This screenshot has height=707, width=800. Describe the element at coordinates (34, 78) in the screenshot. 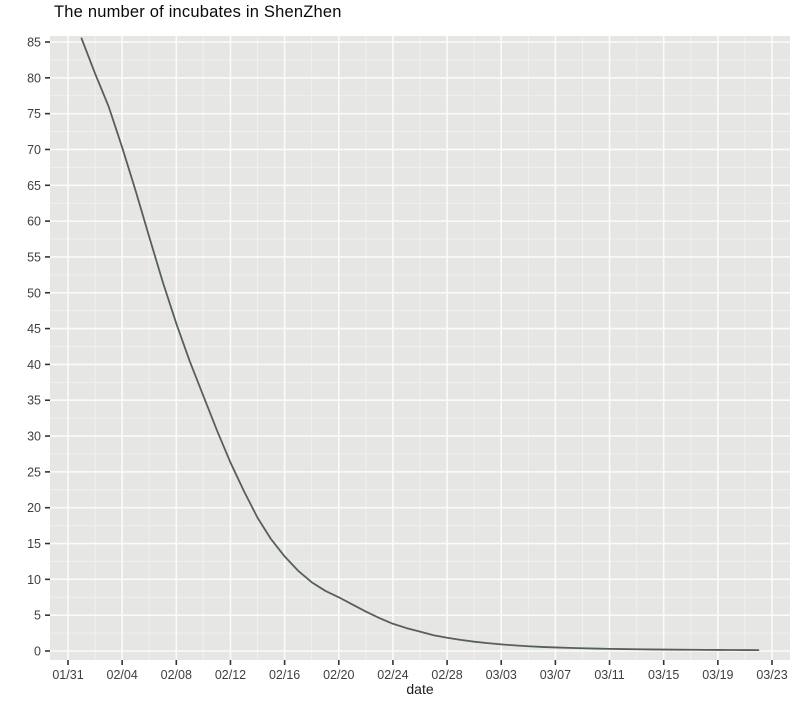

I see `y-tick-label: 80` at that location.